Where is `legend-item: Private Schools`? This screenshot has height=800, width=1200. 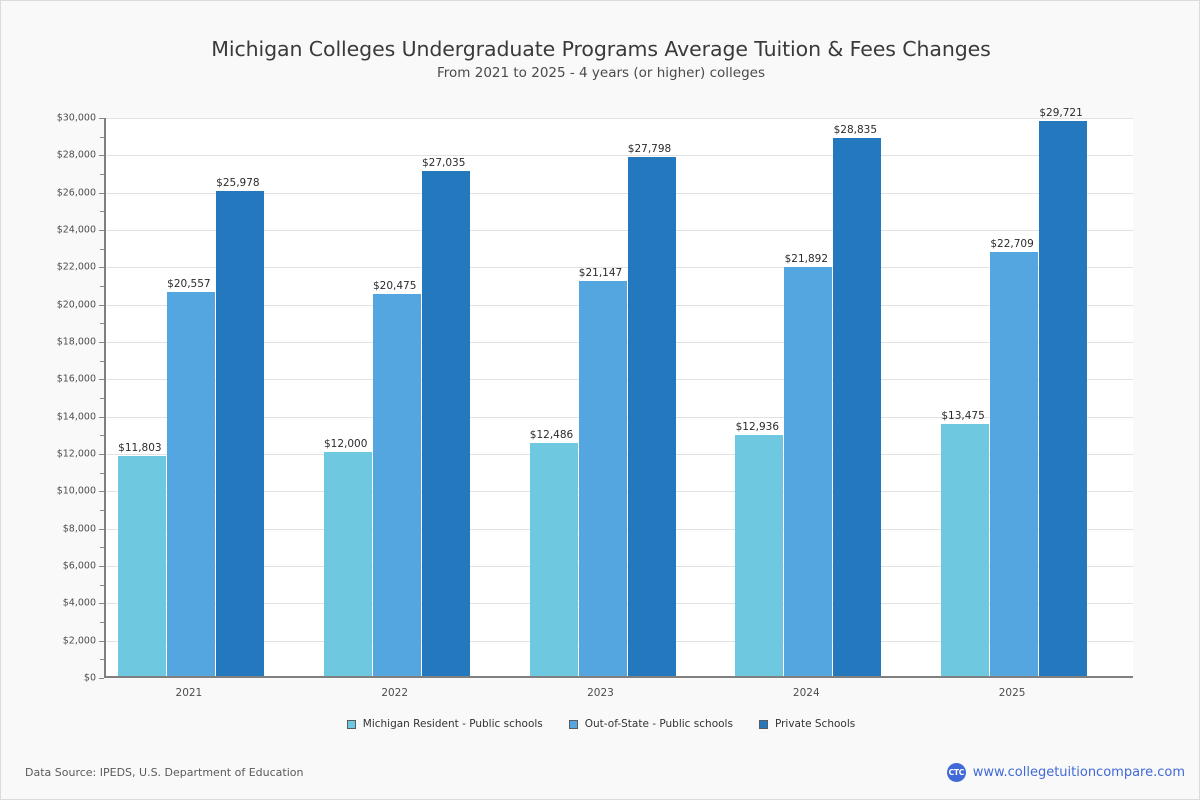
legend-item: Private Schools is located at coordinates (807, 724).